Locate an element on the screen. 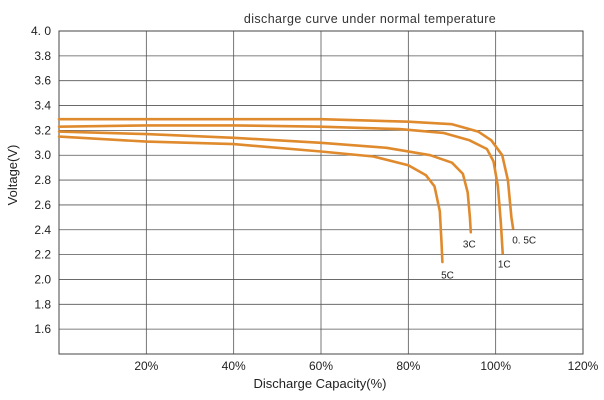 This screenshot has width=604, height=400. y-axis-title: Voltage(V) is located at coordinates (12, 175).